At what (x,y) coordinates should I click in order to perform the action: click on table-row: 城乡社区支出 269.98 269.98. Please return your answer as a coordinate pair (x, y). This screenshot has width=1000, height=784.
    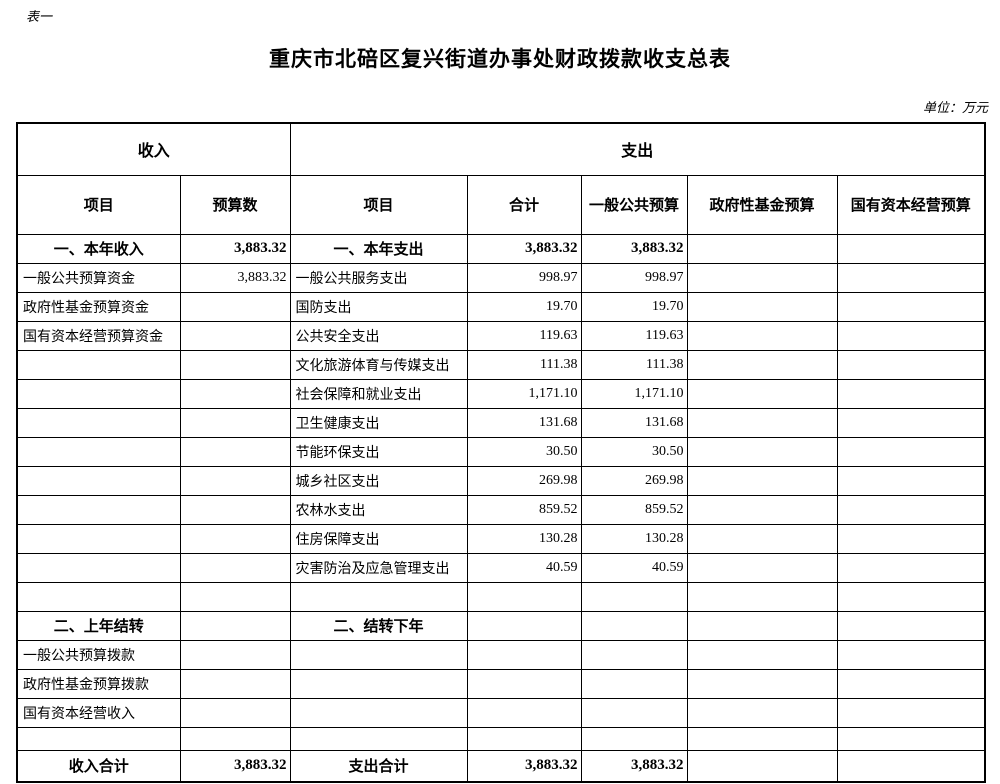
    Looking at the image, I should click on (501, 480).